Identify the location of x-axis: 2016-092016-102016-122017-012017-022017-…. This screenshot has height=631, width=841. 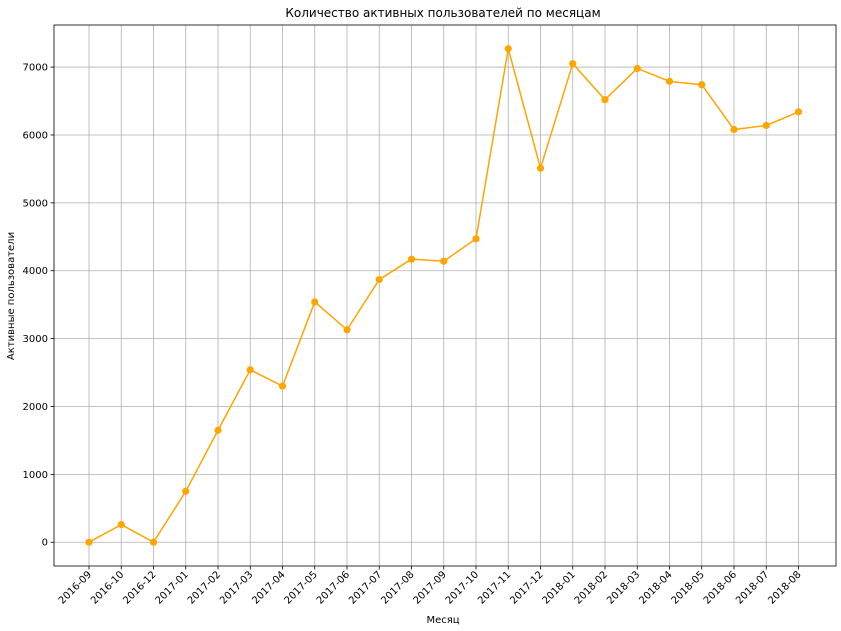
(430, 586).